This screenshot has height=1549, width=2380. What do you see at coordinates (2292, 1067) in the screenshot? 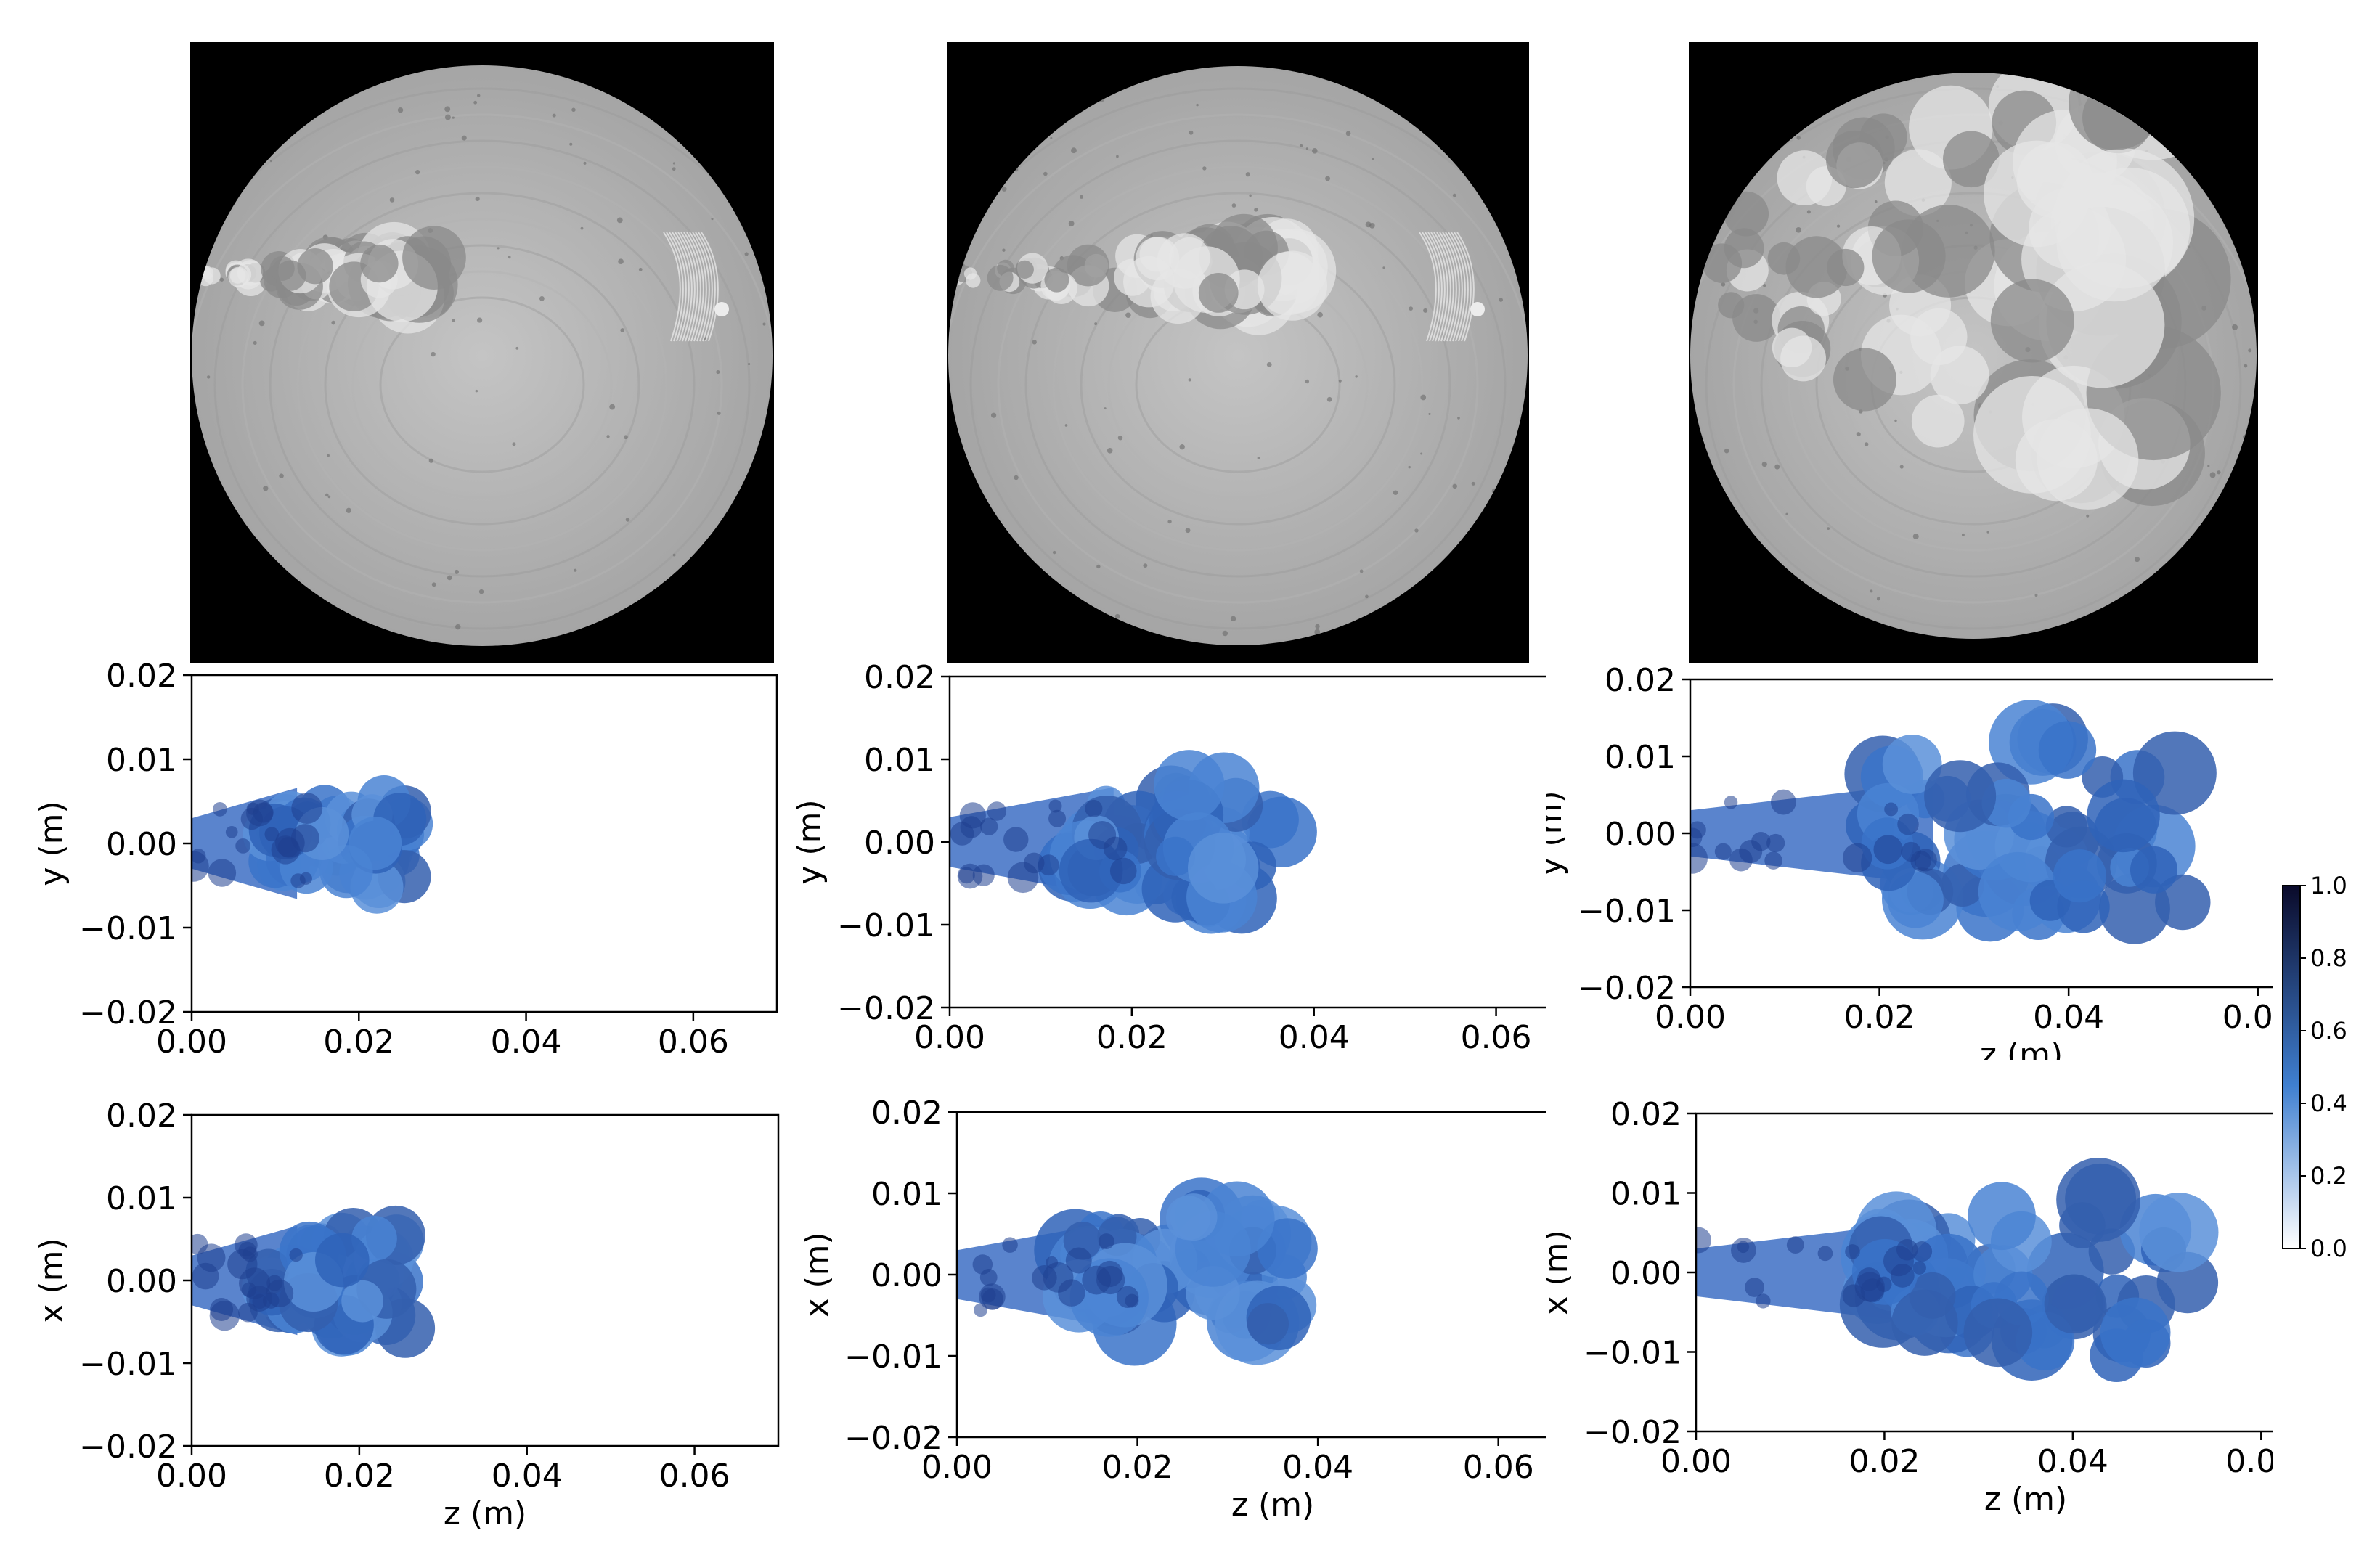
I see `colorbar-gradient` at bounding box center [2292, 1067].